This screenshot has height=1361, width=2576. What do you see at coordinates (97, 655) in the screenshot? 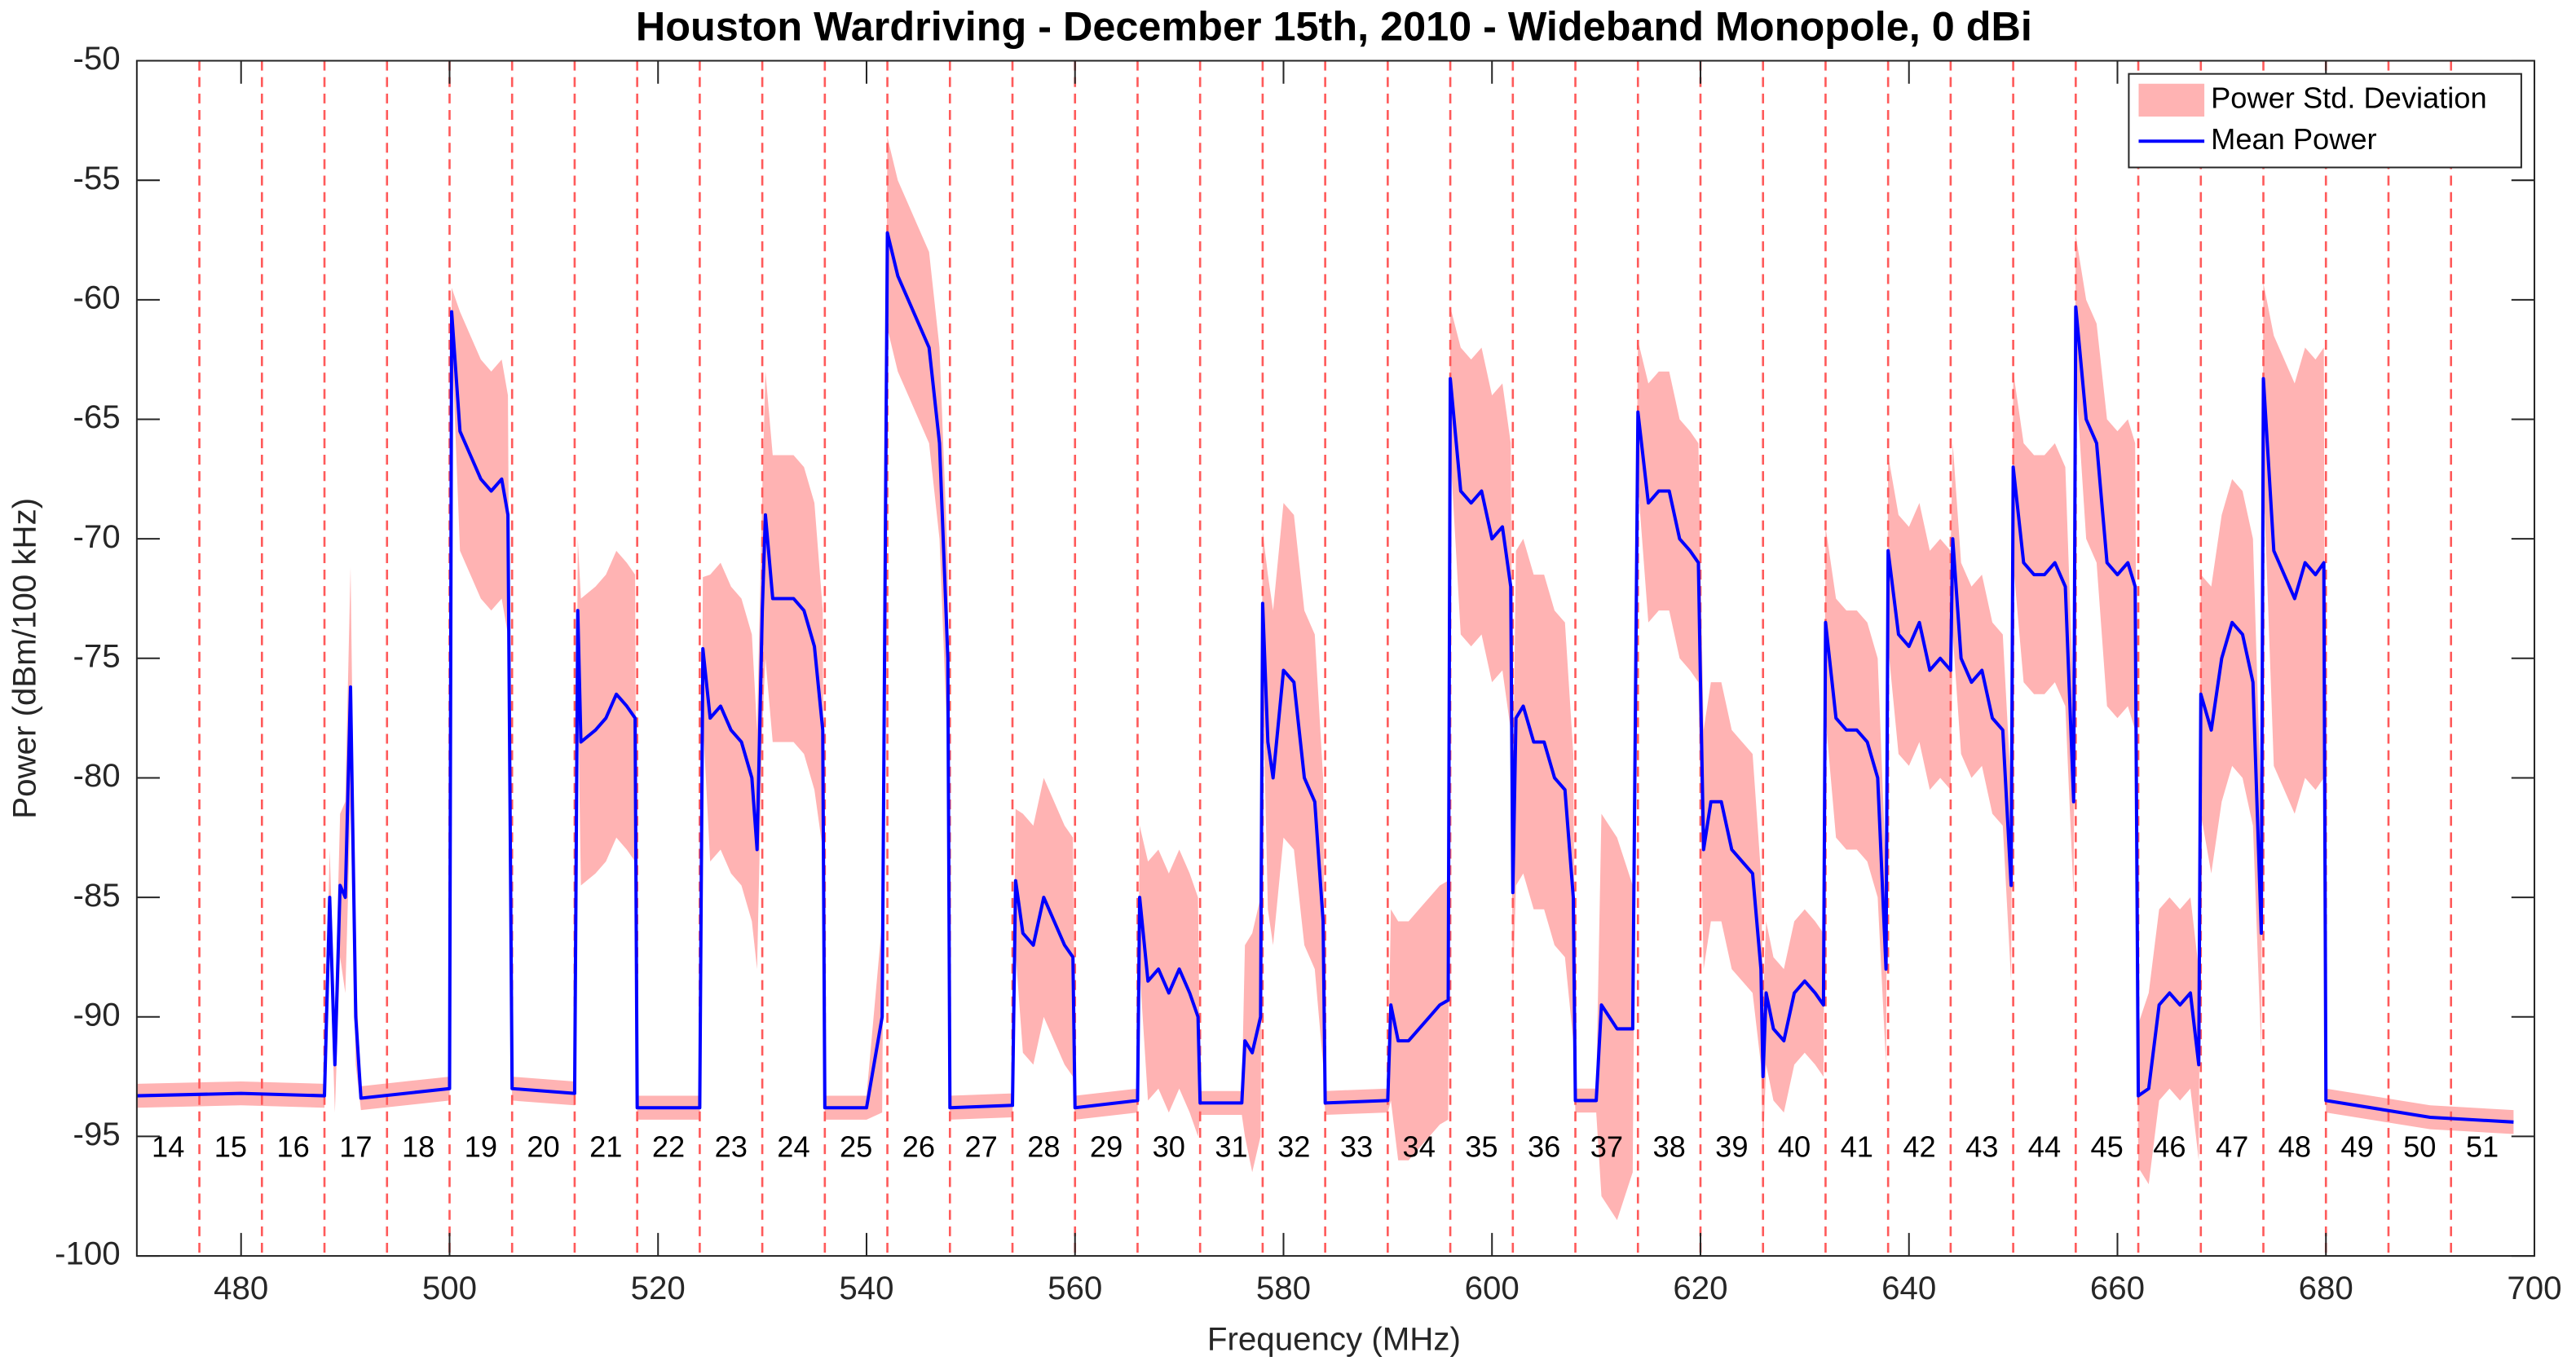
I see `y-tick-label: -75` at bounding box center [97, 655].